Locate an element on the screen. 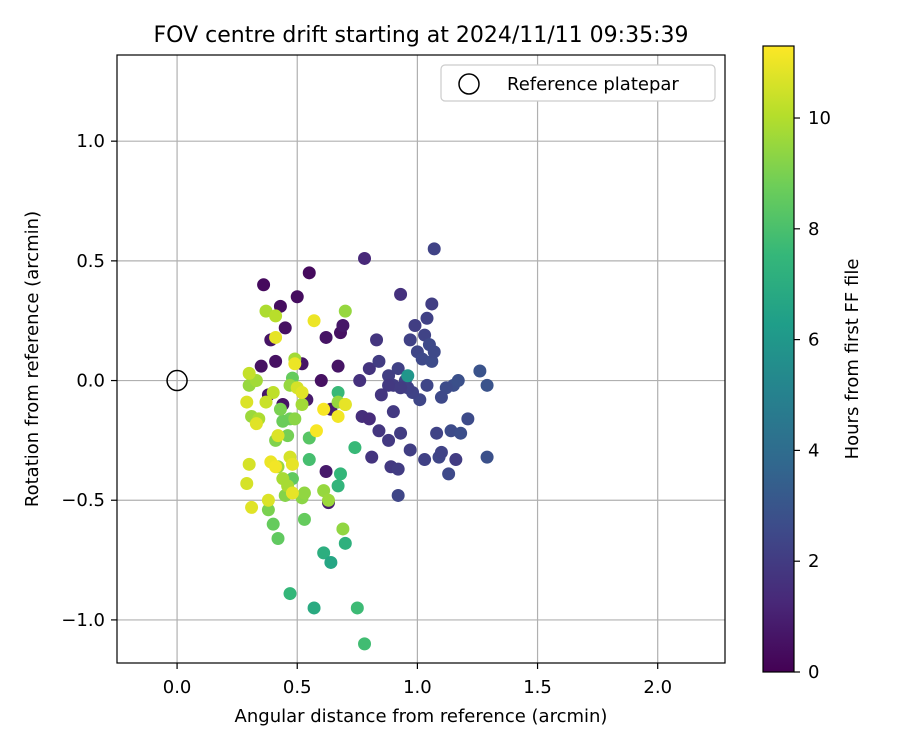 Image resolution: width=900 pixels, height=754 pixels. y-tick-label: −1.0 is located at coordinates (83, 620).